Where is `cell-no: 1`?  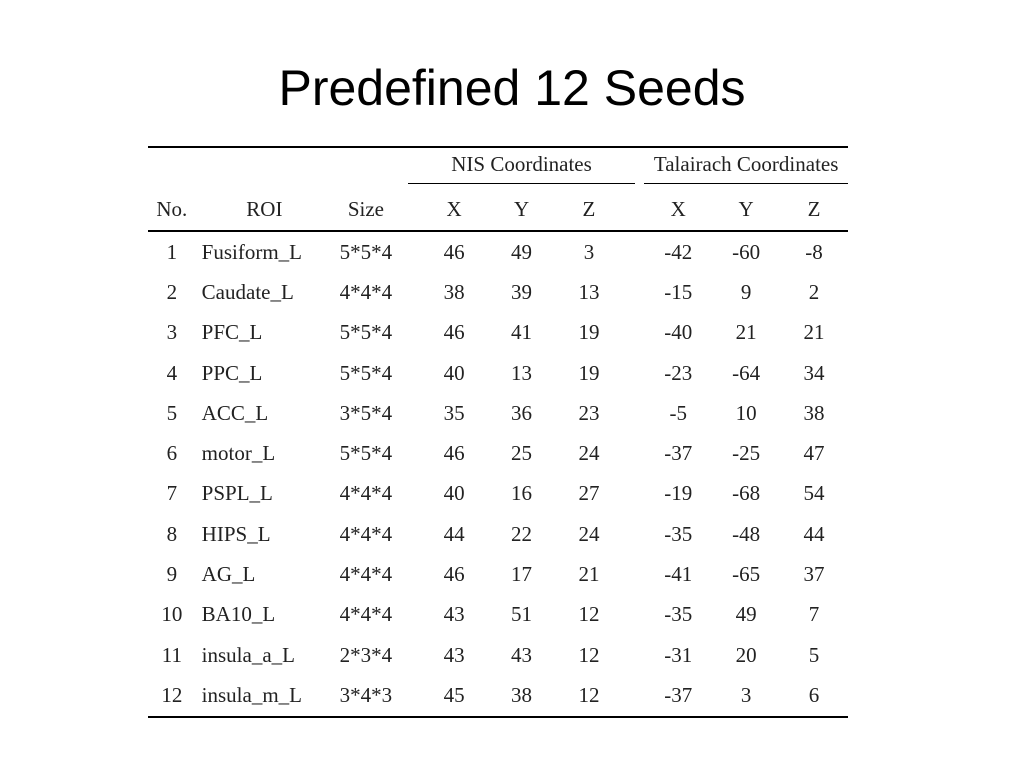 cell-no: 1 is located at coordinates (172, 251).